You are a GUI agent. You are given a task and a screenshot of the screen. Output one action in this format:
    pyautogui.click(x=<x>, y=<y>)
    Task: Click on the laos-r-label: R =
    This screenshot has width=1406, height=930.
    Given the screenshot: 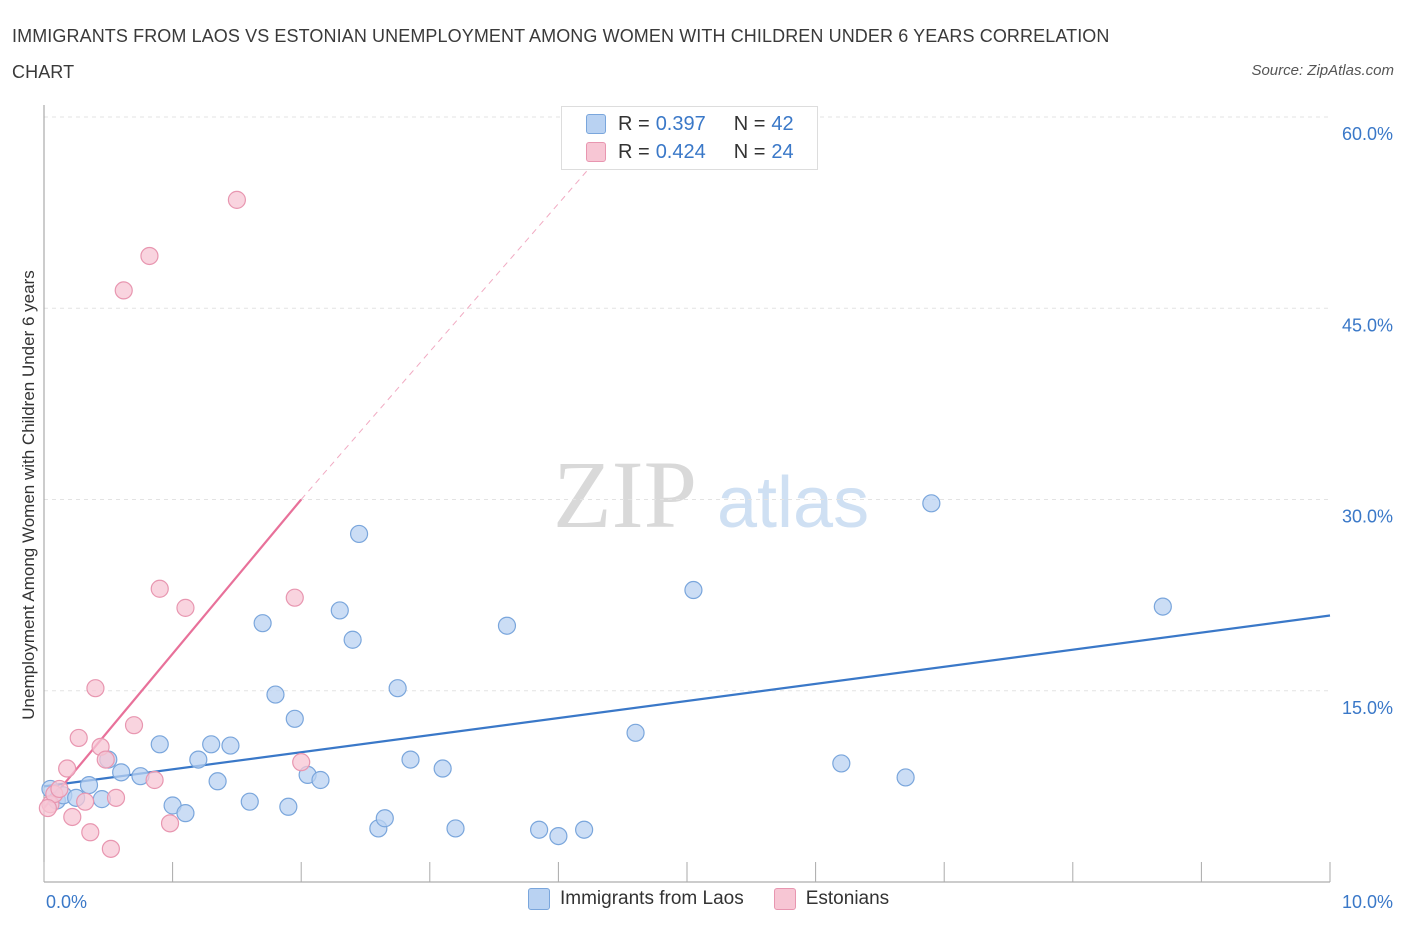 What is the action you would take?
    pyautogui.click(x=634, y=123)
    